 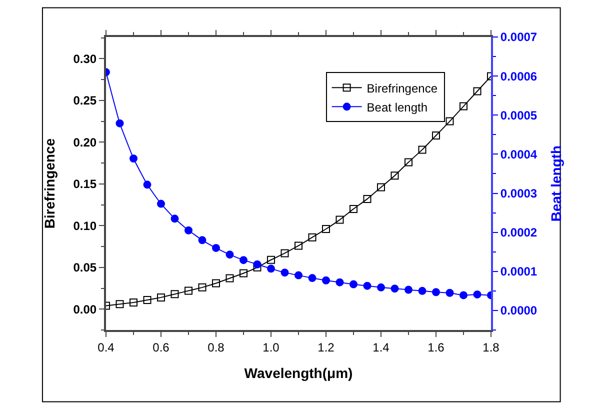 I want to click on y-tick-label: 0.25, so click(x=85, y=101).